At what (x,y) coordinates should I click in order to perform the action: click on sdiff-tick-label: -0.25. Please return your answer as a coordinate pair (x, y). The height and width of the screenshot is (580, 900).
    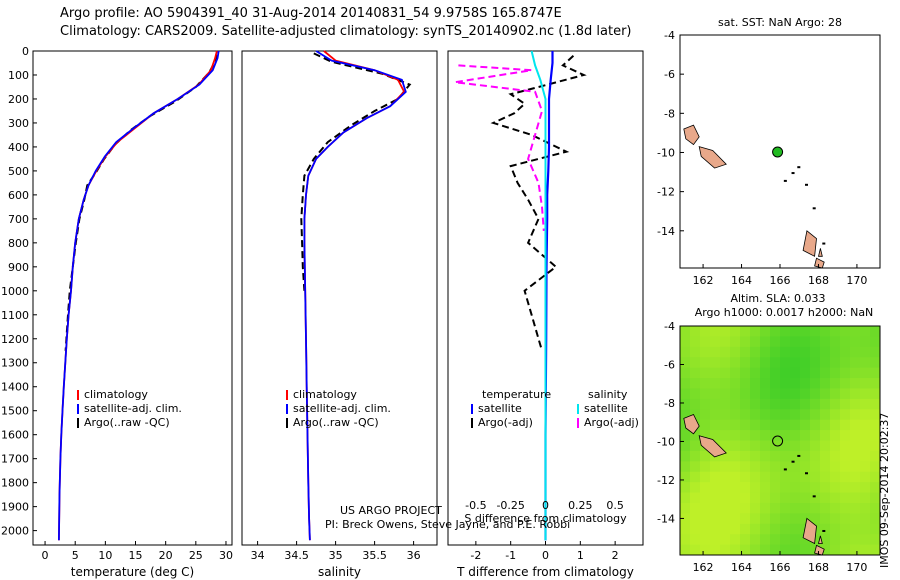
    Looking at the image, I should click on (510, 505).